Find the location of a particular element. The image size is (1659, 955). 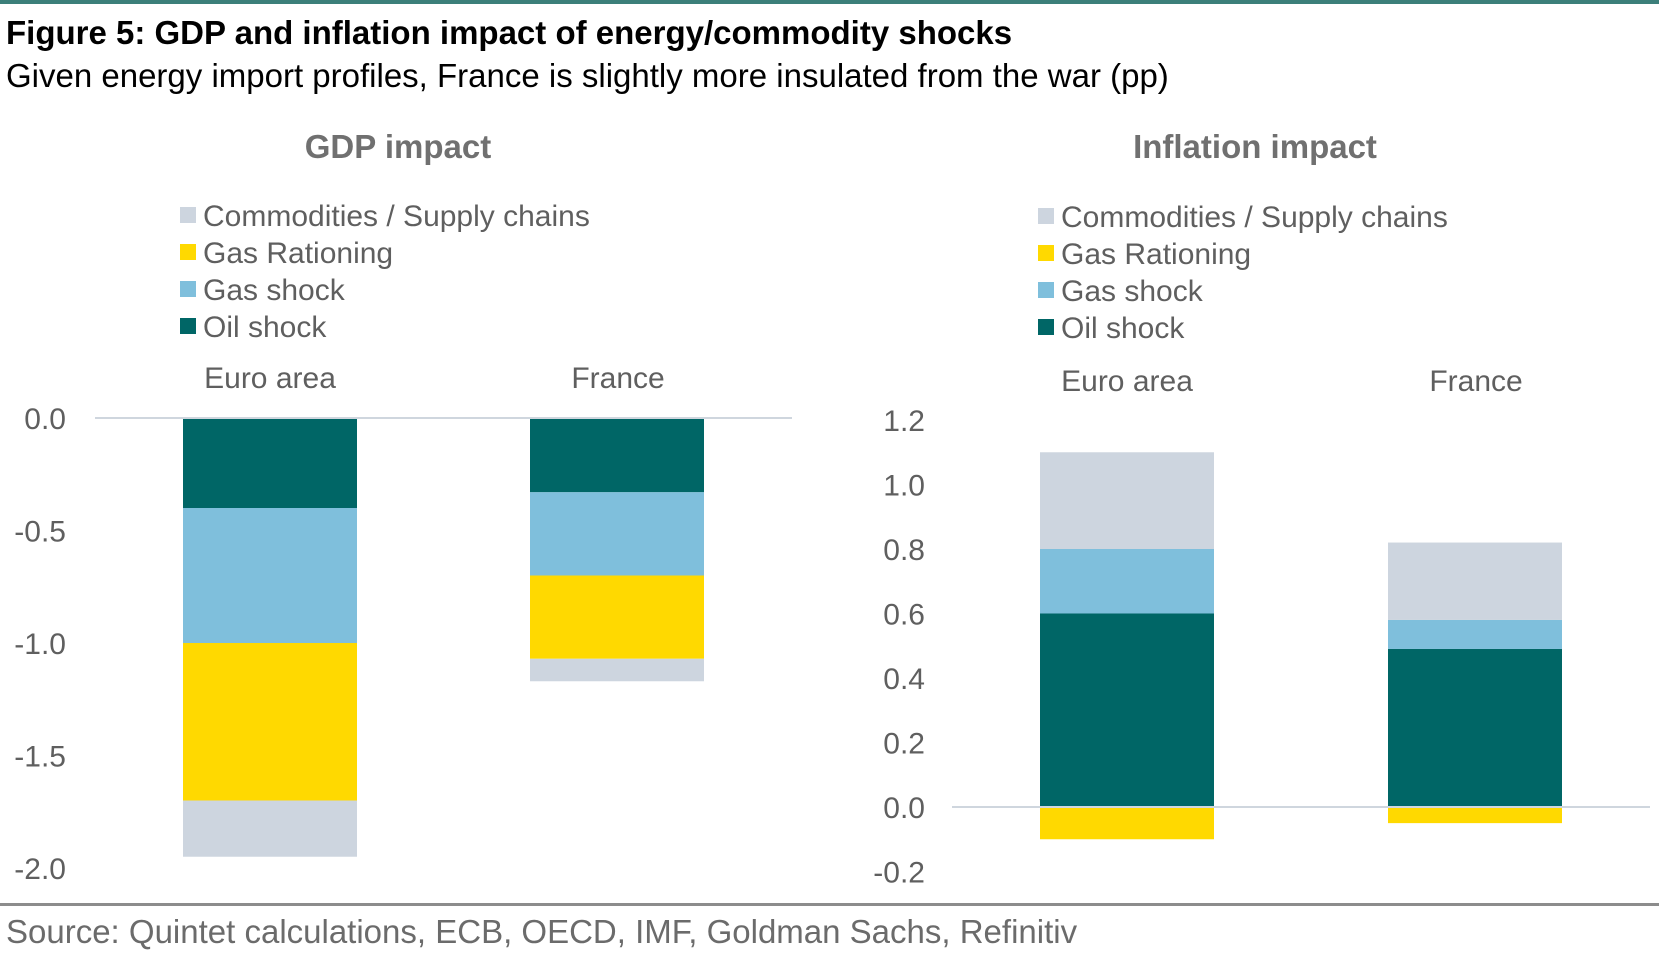

y-tick-label: -1.0 is located at coordinates (40, 644).